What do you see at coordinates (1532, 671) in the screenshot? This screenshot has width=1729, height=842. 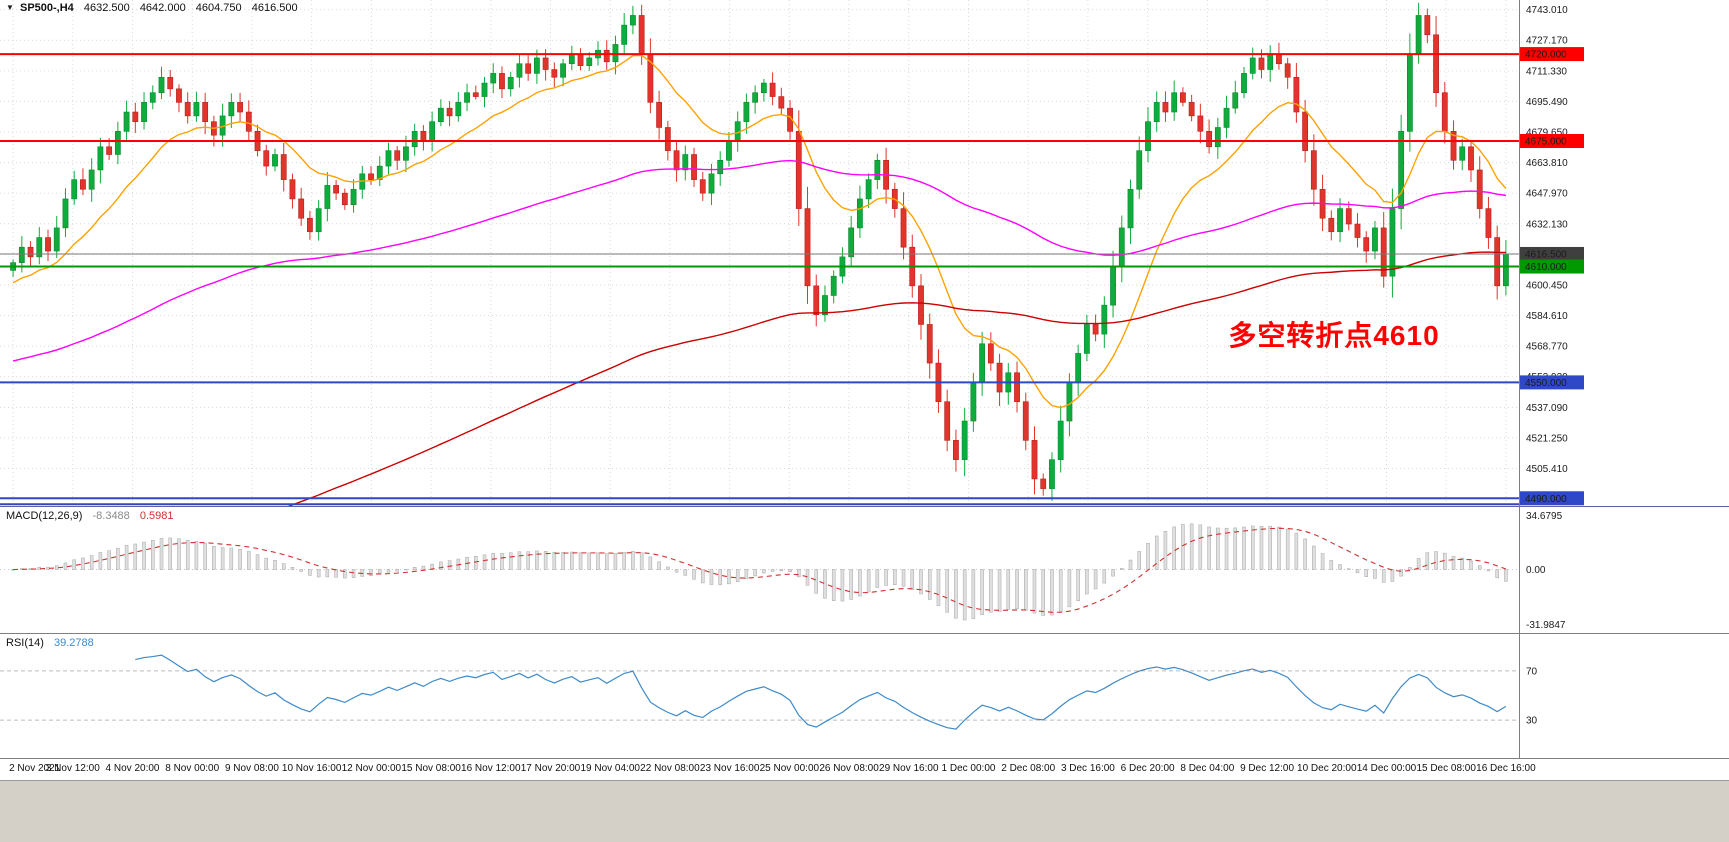 I see `rsi-level-label: 70` at bounding box center [1532, 671].